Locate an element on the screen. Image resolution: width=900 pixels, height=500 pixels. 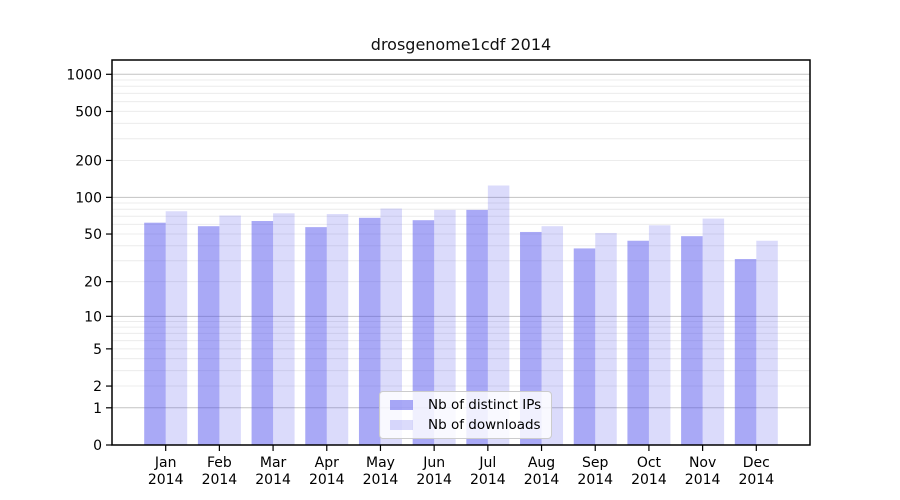
bar-distinct-ips-oct is located at coordinates (638, 342).